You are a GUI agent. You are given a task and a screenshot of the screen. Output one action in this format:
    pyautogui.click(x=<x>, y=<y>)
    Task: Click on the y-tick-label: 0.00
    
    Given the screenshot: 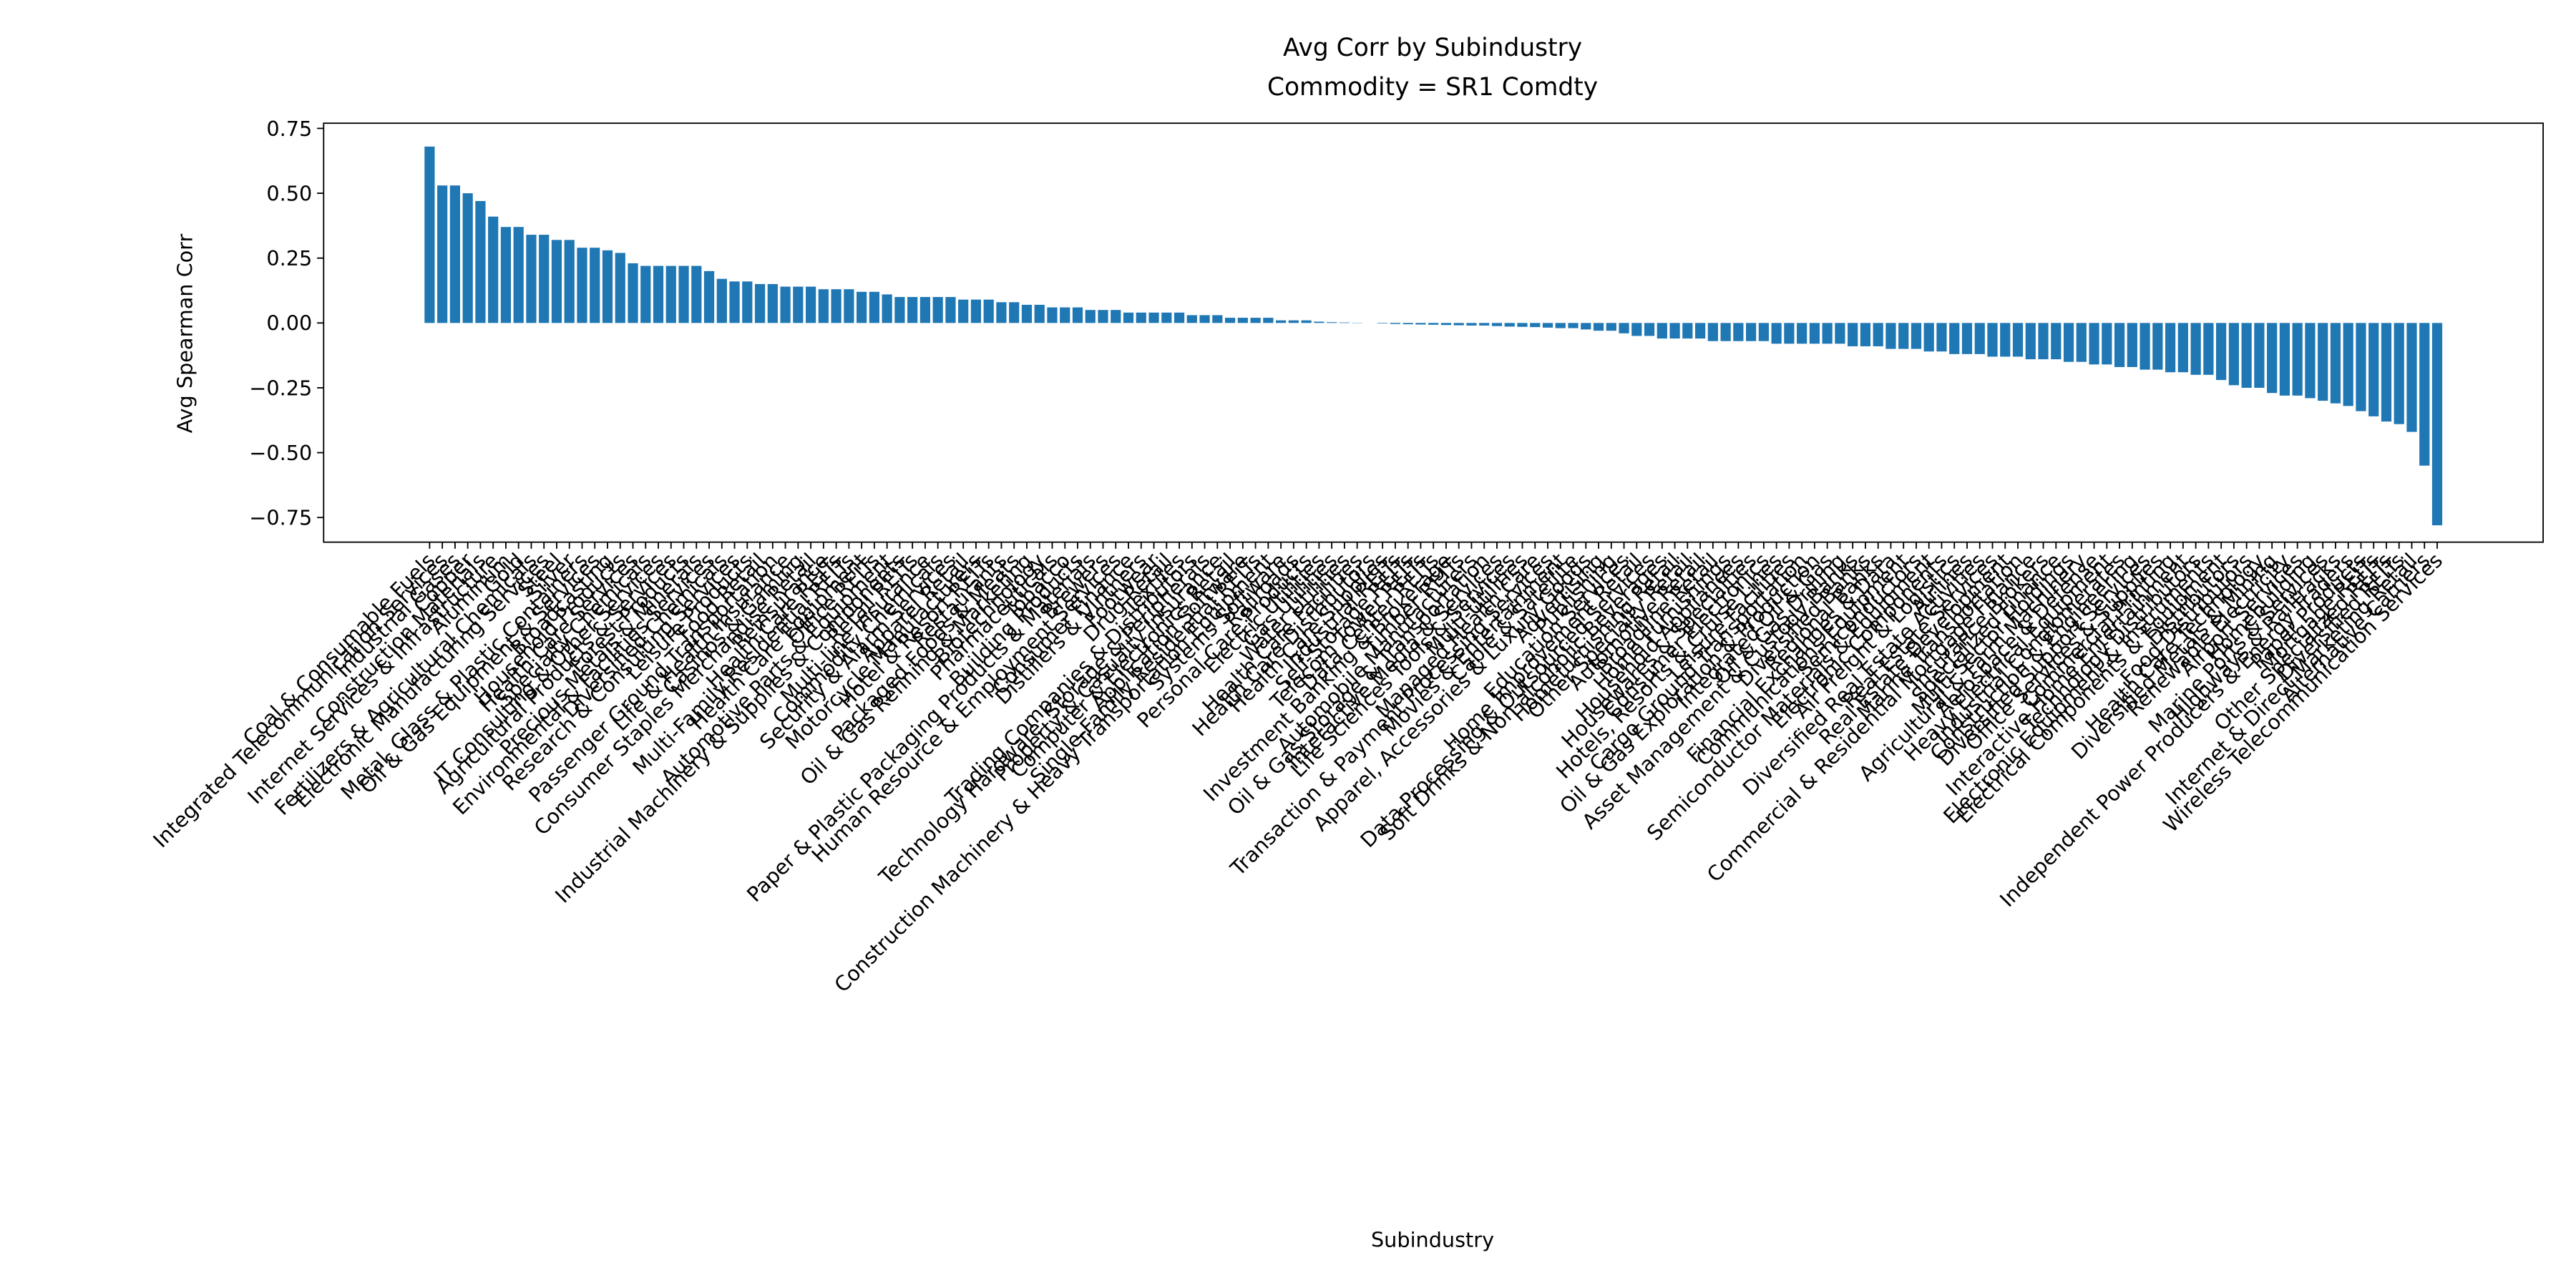 What is the action you would take?
    pyautogui.click(x=289, y=323)
    